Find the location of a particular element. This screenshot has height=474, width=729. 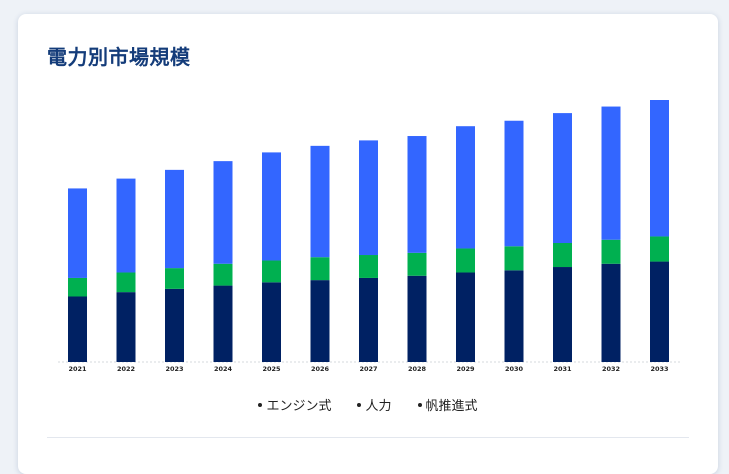

x-tick-label: 2023 is located at coordinates (174, 369).